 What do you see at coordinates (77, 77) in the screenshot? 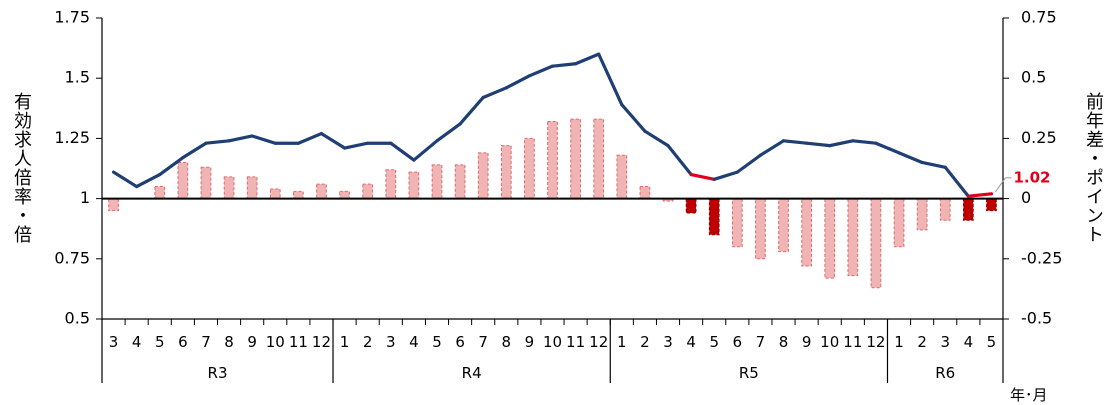
I see `left-tick-label: 1.5` at bounding box center [77, 77].